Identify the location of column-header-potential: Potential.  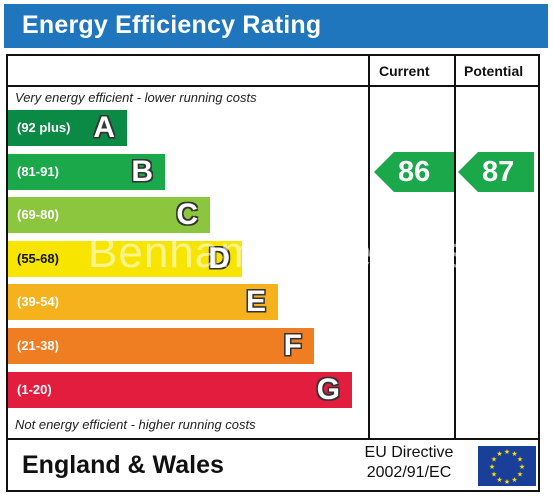
(494, 71).